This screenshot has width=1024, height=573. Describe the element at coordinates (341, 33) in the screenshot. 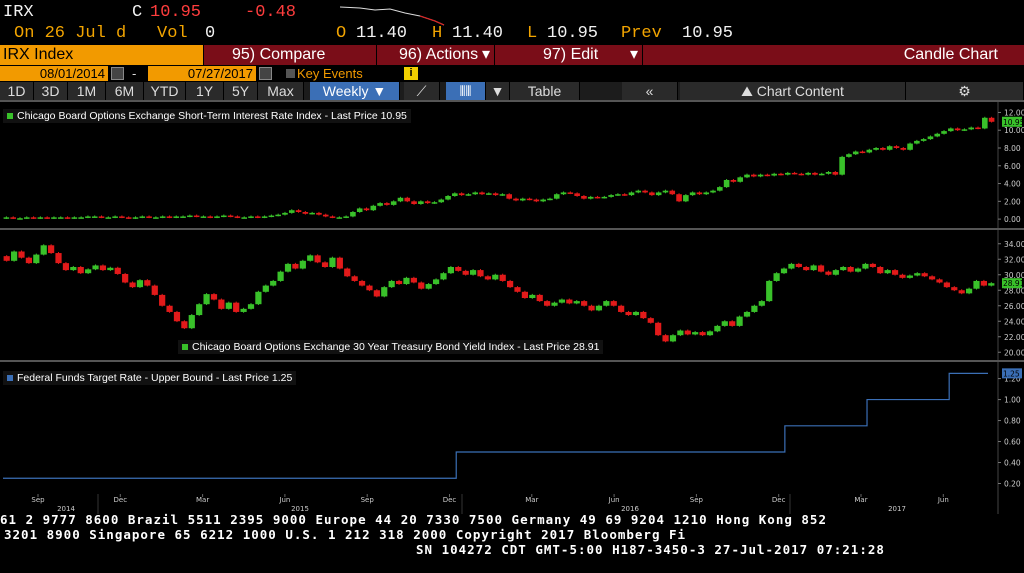

I see `open-label: O` at that location.